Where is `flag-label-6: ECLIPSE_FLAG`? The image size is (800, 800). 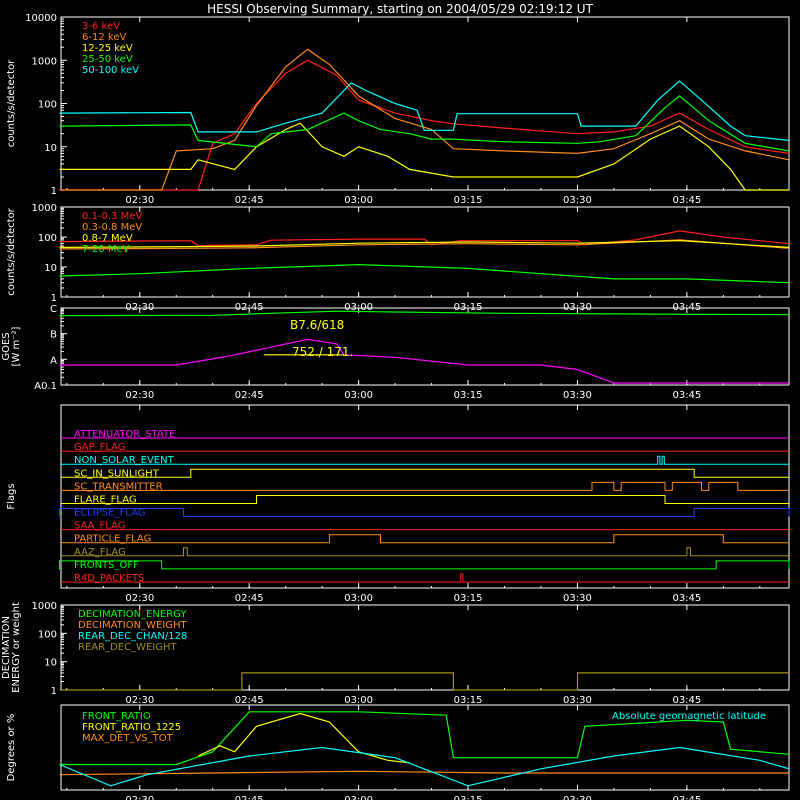
flag-label-6: ECLIPSE_FLAG is located at coordinates (109, 513).